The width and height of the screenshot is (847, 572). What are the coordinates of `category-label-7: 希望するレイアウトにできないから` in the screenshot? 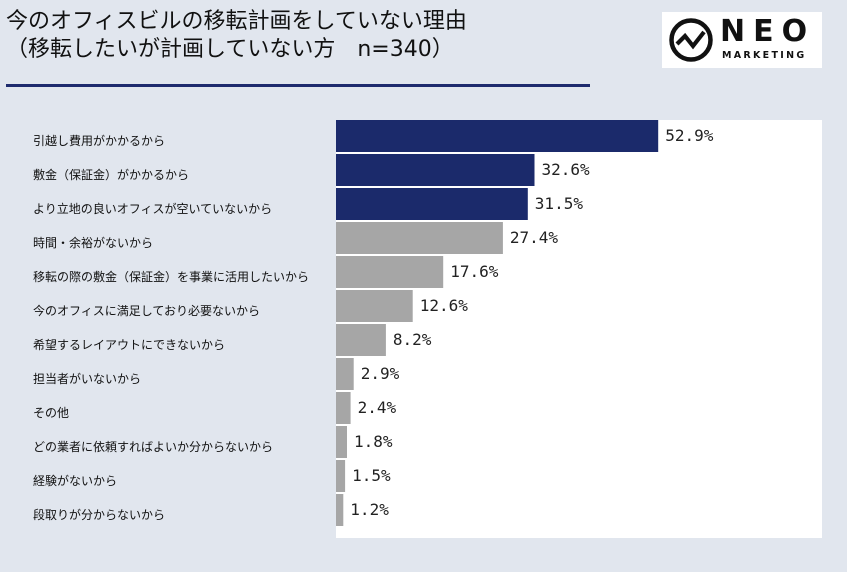 It's located at (129, 344).